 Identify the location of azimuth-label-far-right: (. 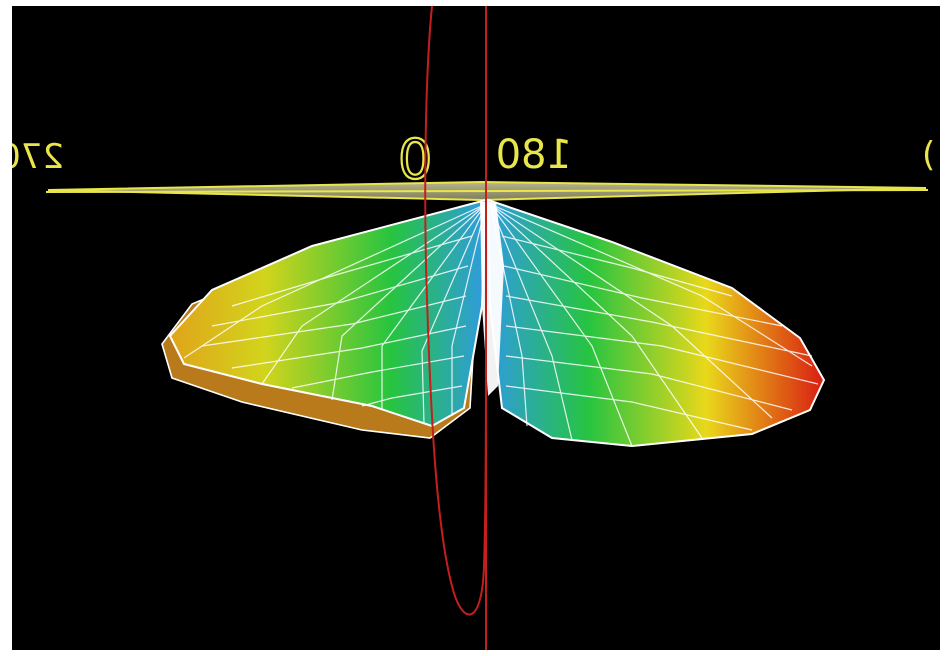
(928, 155).